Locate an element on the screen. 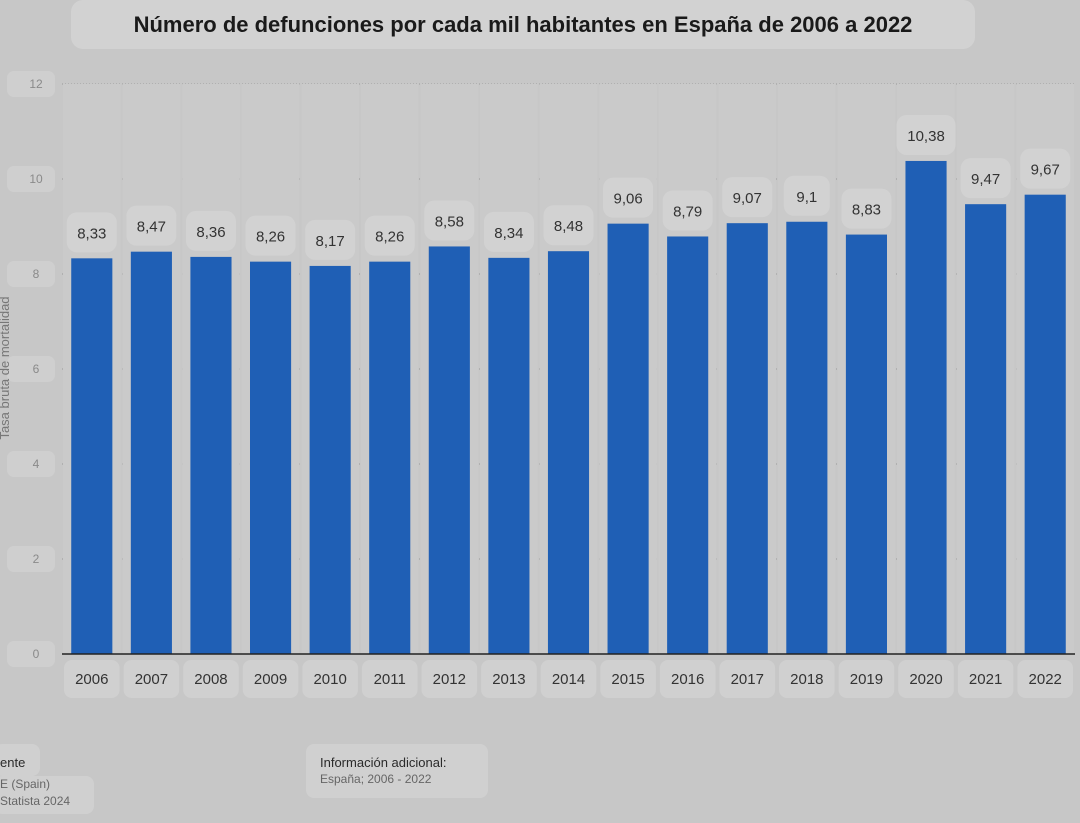 This screenshot has width=1080, height=823. x-tick: 2016 is located at coordinates (687, 679).